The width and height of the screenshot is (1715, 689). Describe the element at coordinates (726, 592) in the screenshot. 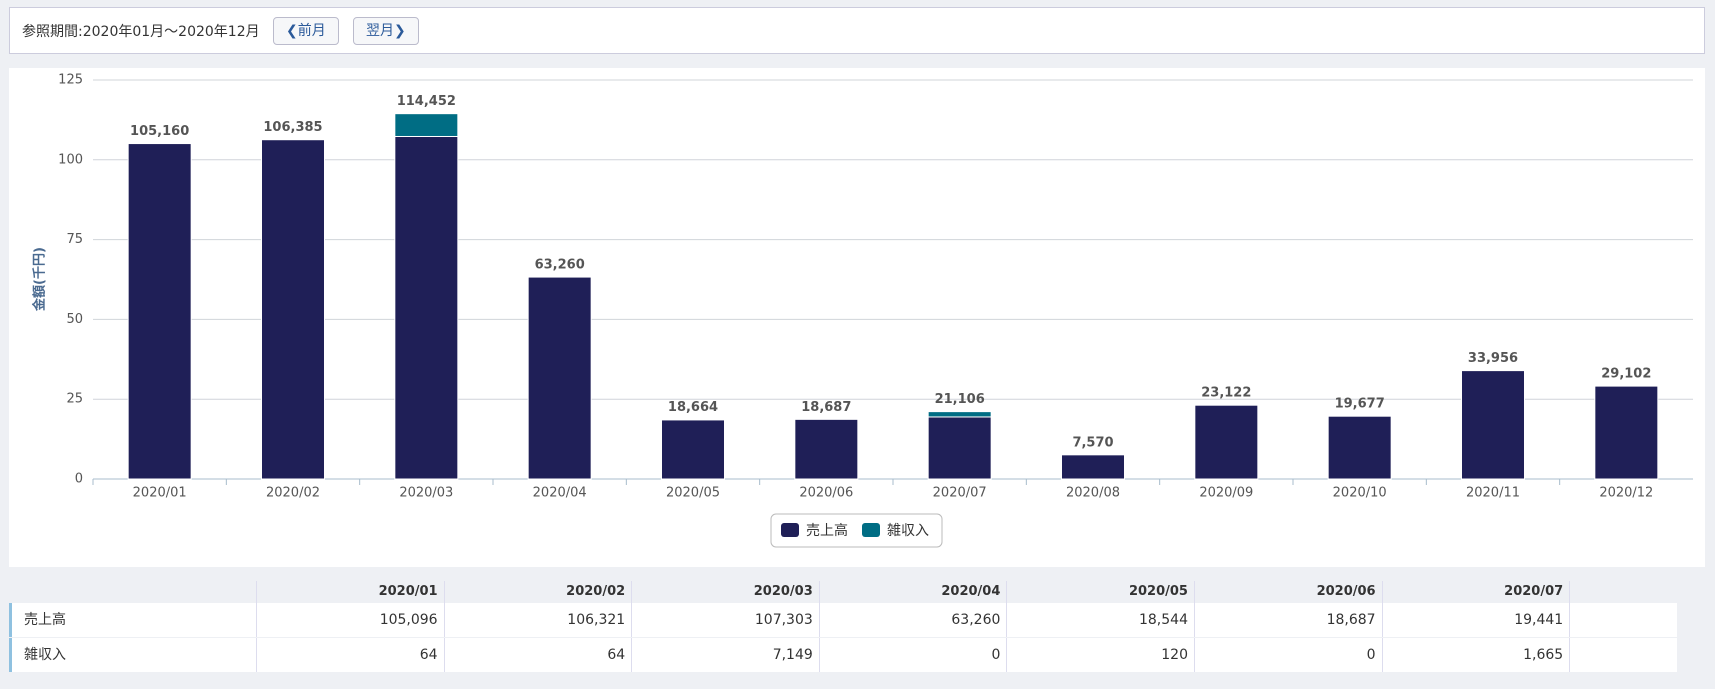

I see `column-header: 2020/03` at that location.